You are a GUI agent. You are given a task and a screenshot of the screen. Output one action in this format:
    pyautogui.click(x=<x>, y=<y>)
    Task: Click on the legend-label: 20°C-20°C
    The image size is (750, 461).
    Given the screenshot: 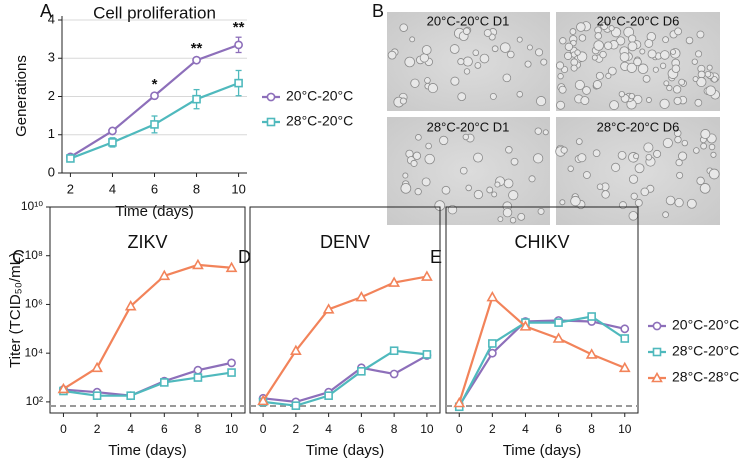 What is the action you would take?
    pyautogui.click(x=319, y=96)
    